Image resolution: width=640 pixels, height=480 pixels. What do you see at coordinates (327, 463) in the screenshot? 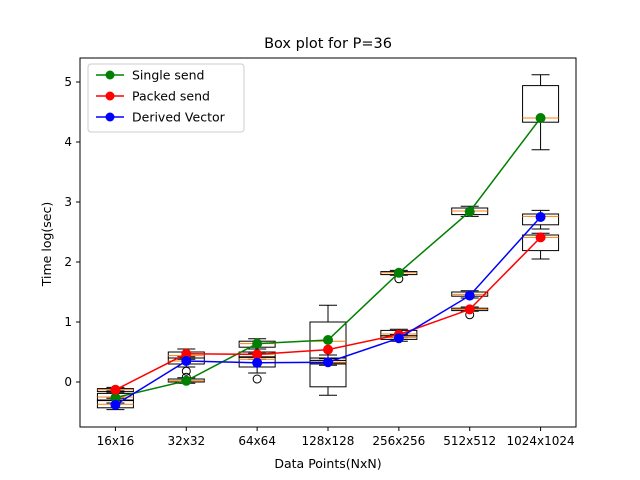
I see `x-axis-label: Data Points(NxN)` at bounding box center [327, 463].